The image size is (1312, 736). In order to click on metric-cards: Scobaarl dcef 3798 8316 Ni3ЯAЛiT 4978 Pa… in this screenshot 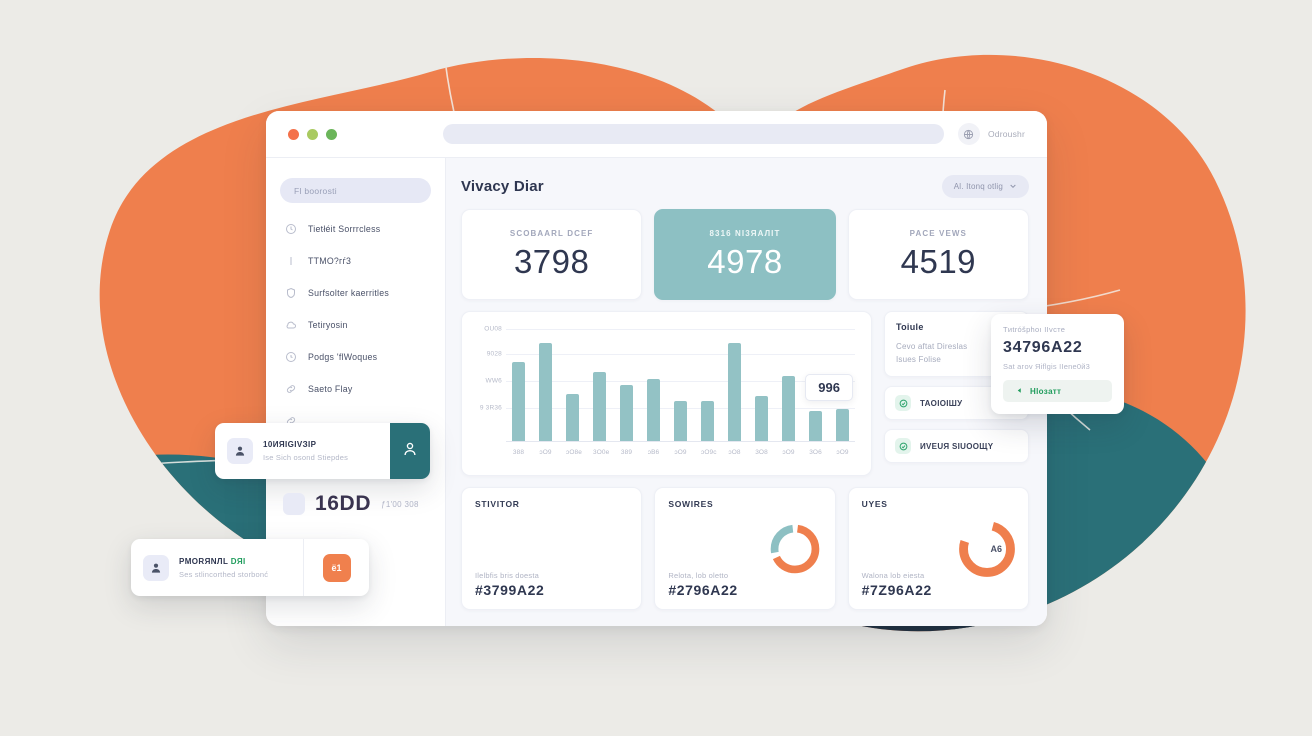, I will do `click(745, 254)`.